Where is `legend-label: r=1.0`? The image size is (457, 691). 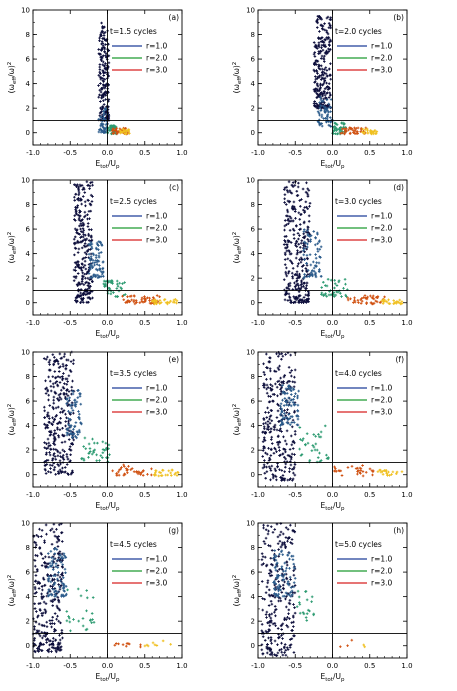
legend-label: r=1.0 is located at coordinates (157, 46).